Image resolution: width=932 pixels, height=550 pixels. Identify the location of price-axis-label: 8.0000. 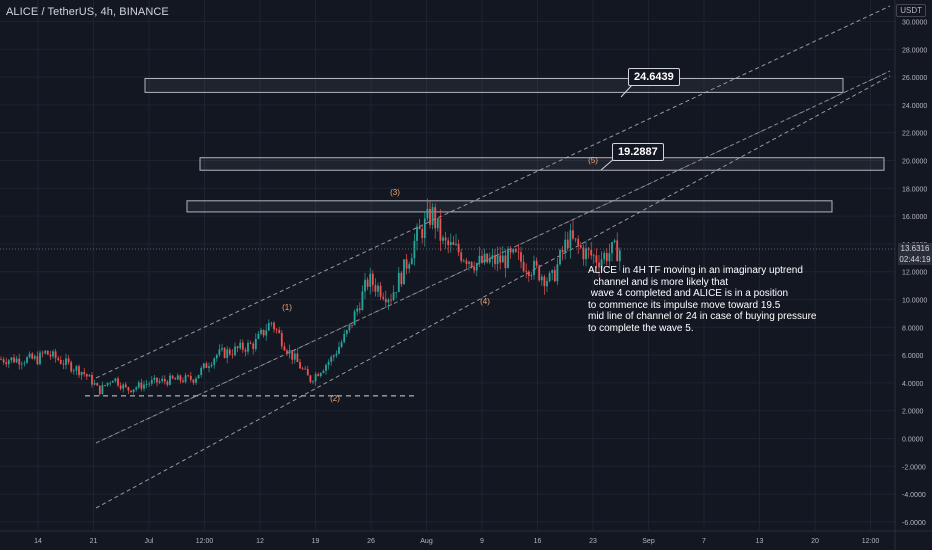
(913, 328).